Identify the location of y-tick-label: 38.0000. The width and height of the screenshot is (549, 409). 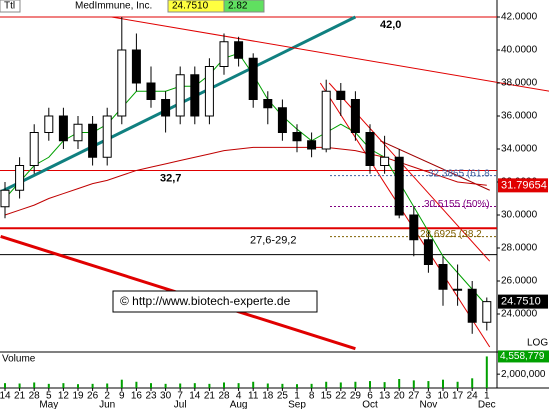
(519, 83).